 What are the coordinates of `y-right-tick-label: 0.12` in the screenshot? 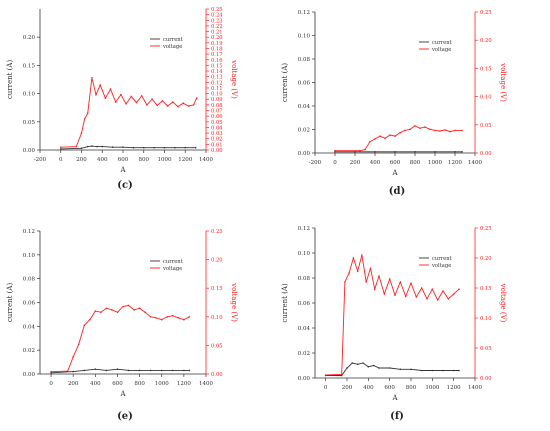 It's located at (217, 83).